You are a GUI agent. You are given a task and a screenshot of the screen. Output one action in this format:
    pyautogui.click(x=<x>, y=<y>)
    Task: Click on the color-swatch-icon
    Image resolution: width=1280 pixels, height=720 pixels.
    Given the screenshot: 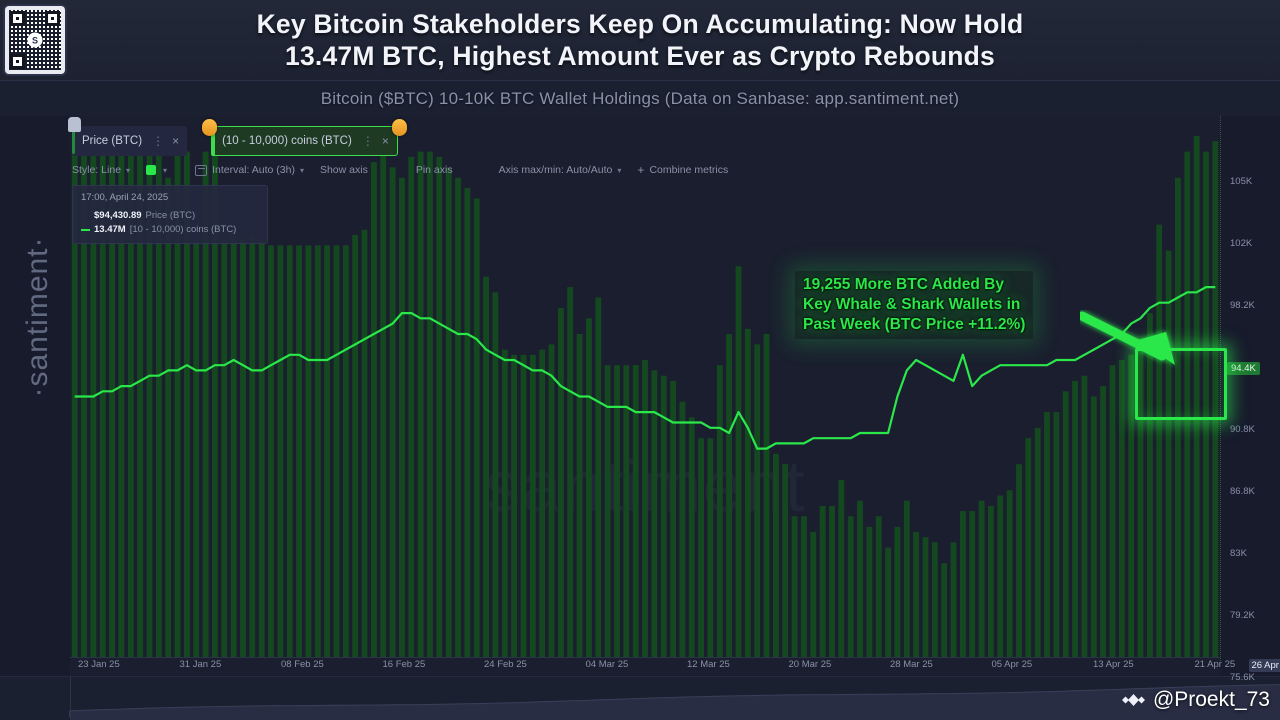 What is the action you would take?
    pyautogui.click(x=151, y=170)
    